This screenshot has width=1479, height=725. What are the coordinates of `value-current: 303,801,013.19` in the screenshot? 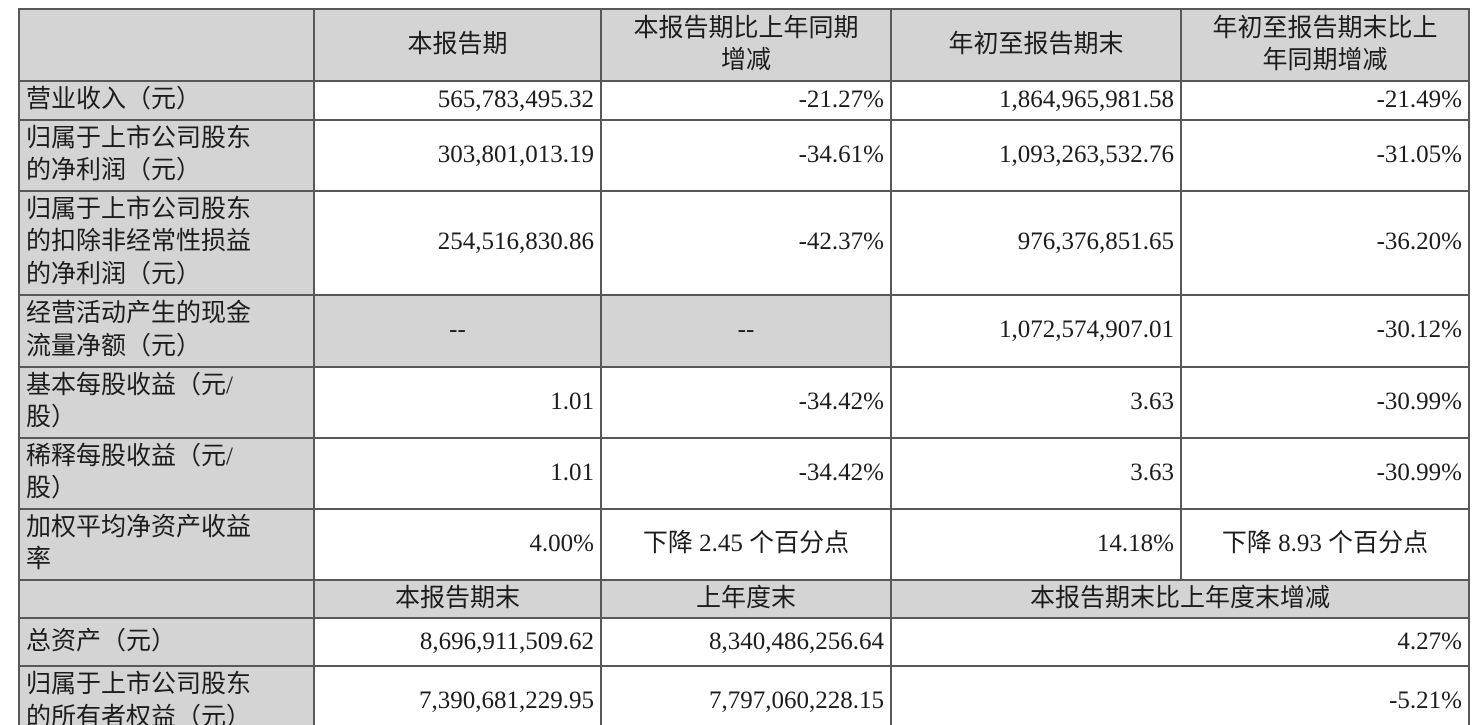 It's located at (457, 155).